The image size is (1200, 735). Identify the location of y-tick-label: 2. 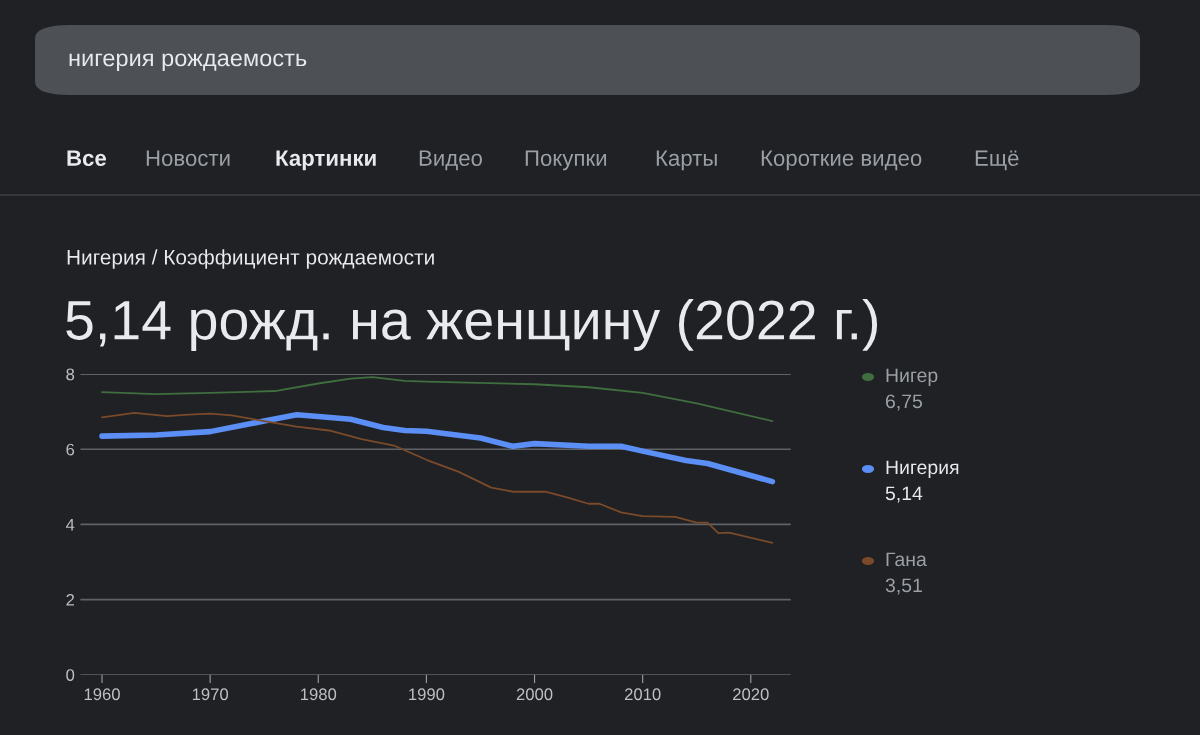
(70, 599).